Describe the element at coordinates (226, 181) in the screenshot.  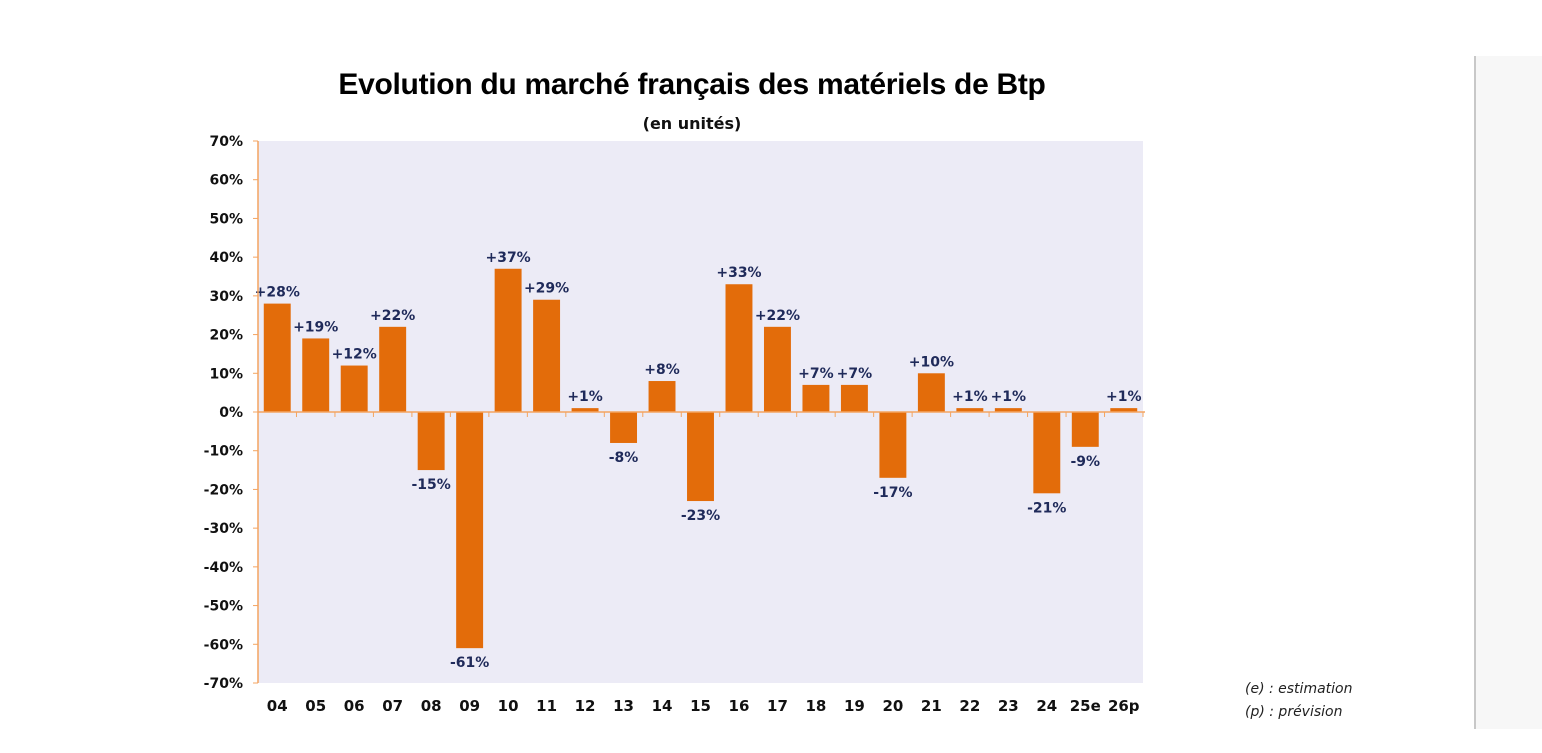
I see `y-tick-label: 60%` at that location.